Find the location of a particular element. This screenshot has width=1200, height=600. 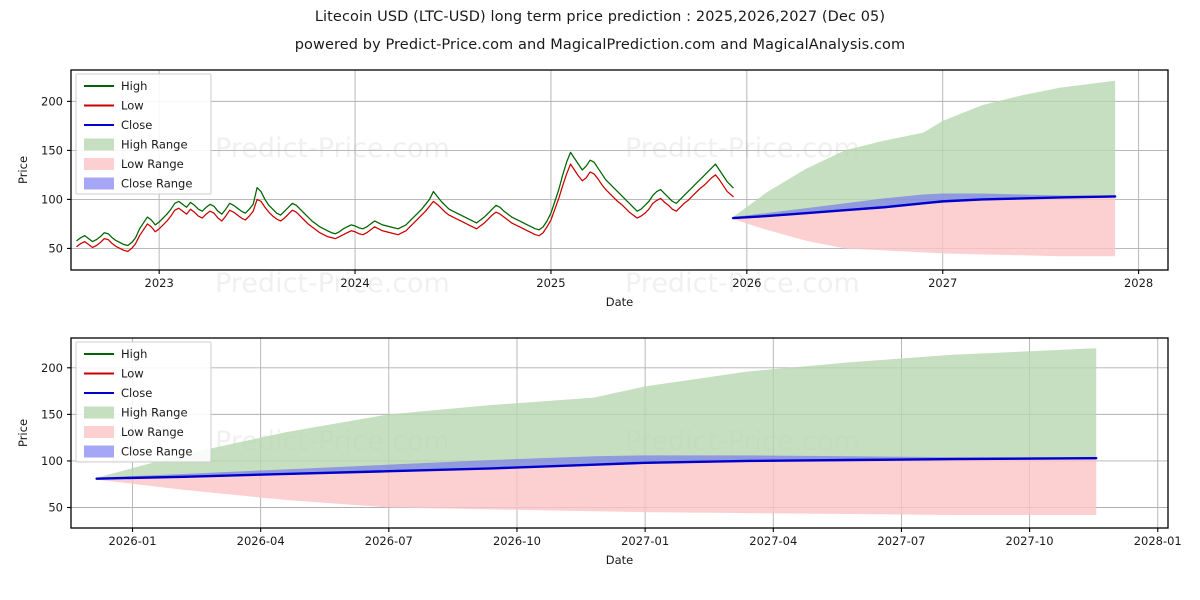

x-tick-label: 2025 is located at coordinates (550, 283).